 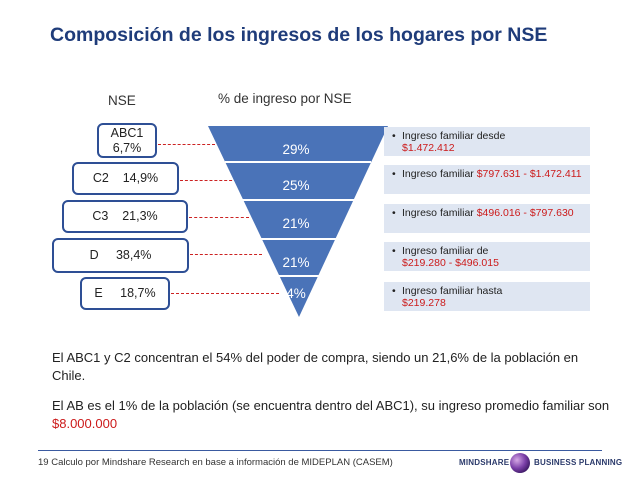 I want to click on funnel-shape, so click(x=298, y=221).